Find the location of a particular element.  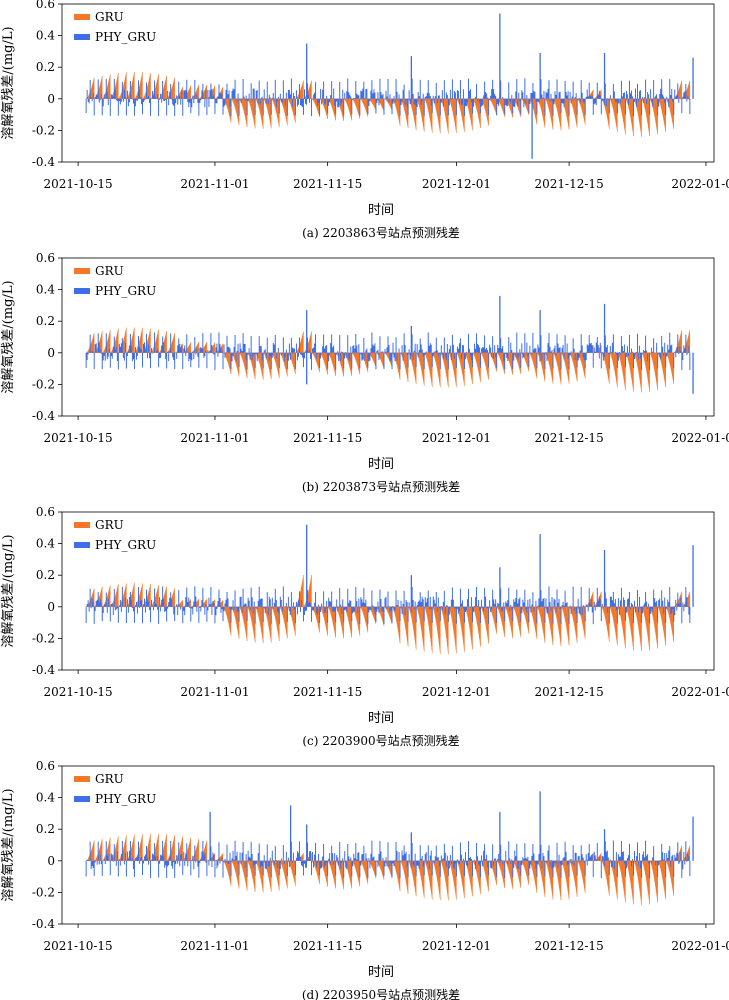

panel-caption: (b) 2203873号站点预测残差 is located at coordinates (381, 487).